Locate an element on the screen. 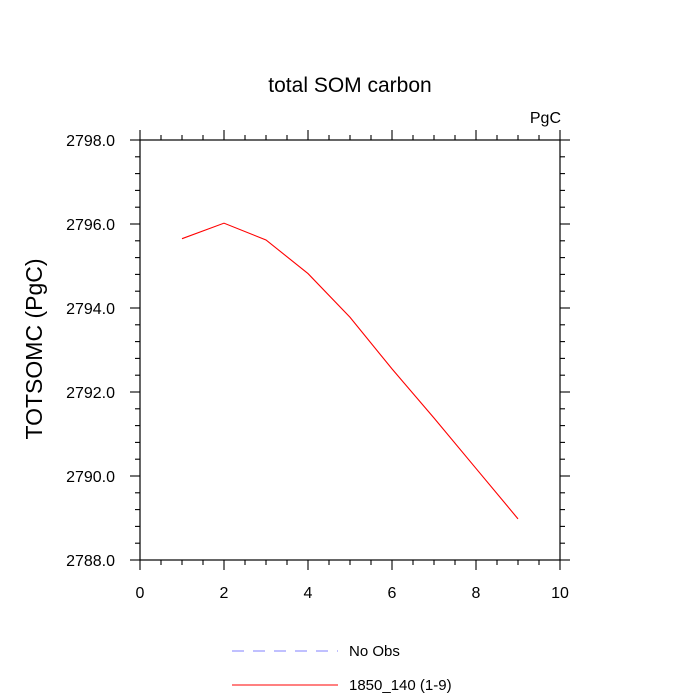  x-tick-label: 6 is located at coordinates (392, 593).